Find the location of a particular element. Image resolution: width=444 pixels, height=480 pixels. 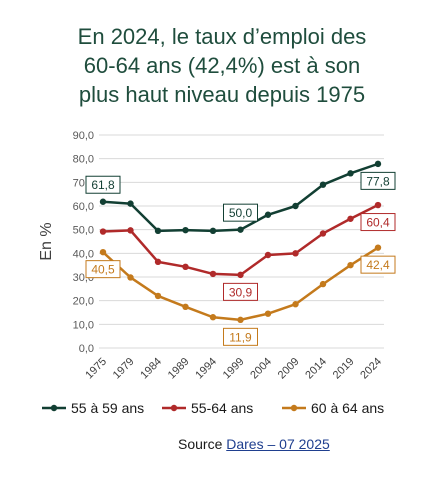

data-label: 60,4 is located at coordinates (378, 223).